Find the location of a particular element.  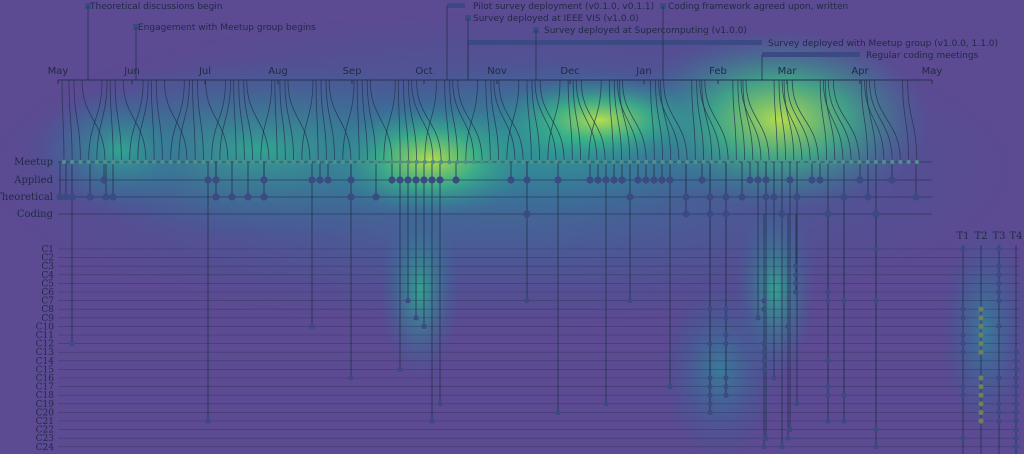

code-label: C11 is located at coordinates (45, 336).